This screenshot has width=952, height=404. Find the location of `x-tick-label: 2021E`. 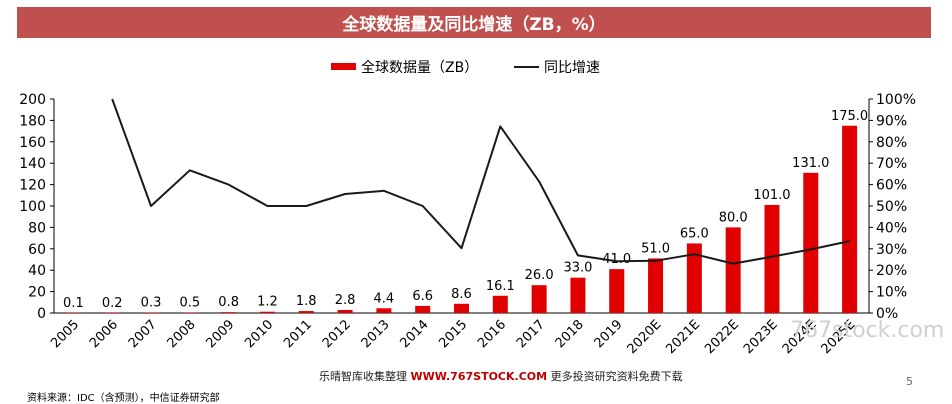

x-tick-label: 2021E is located at coordinates (683, 337).